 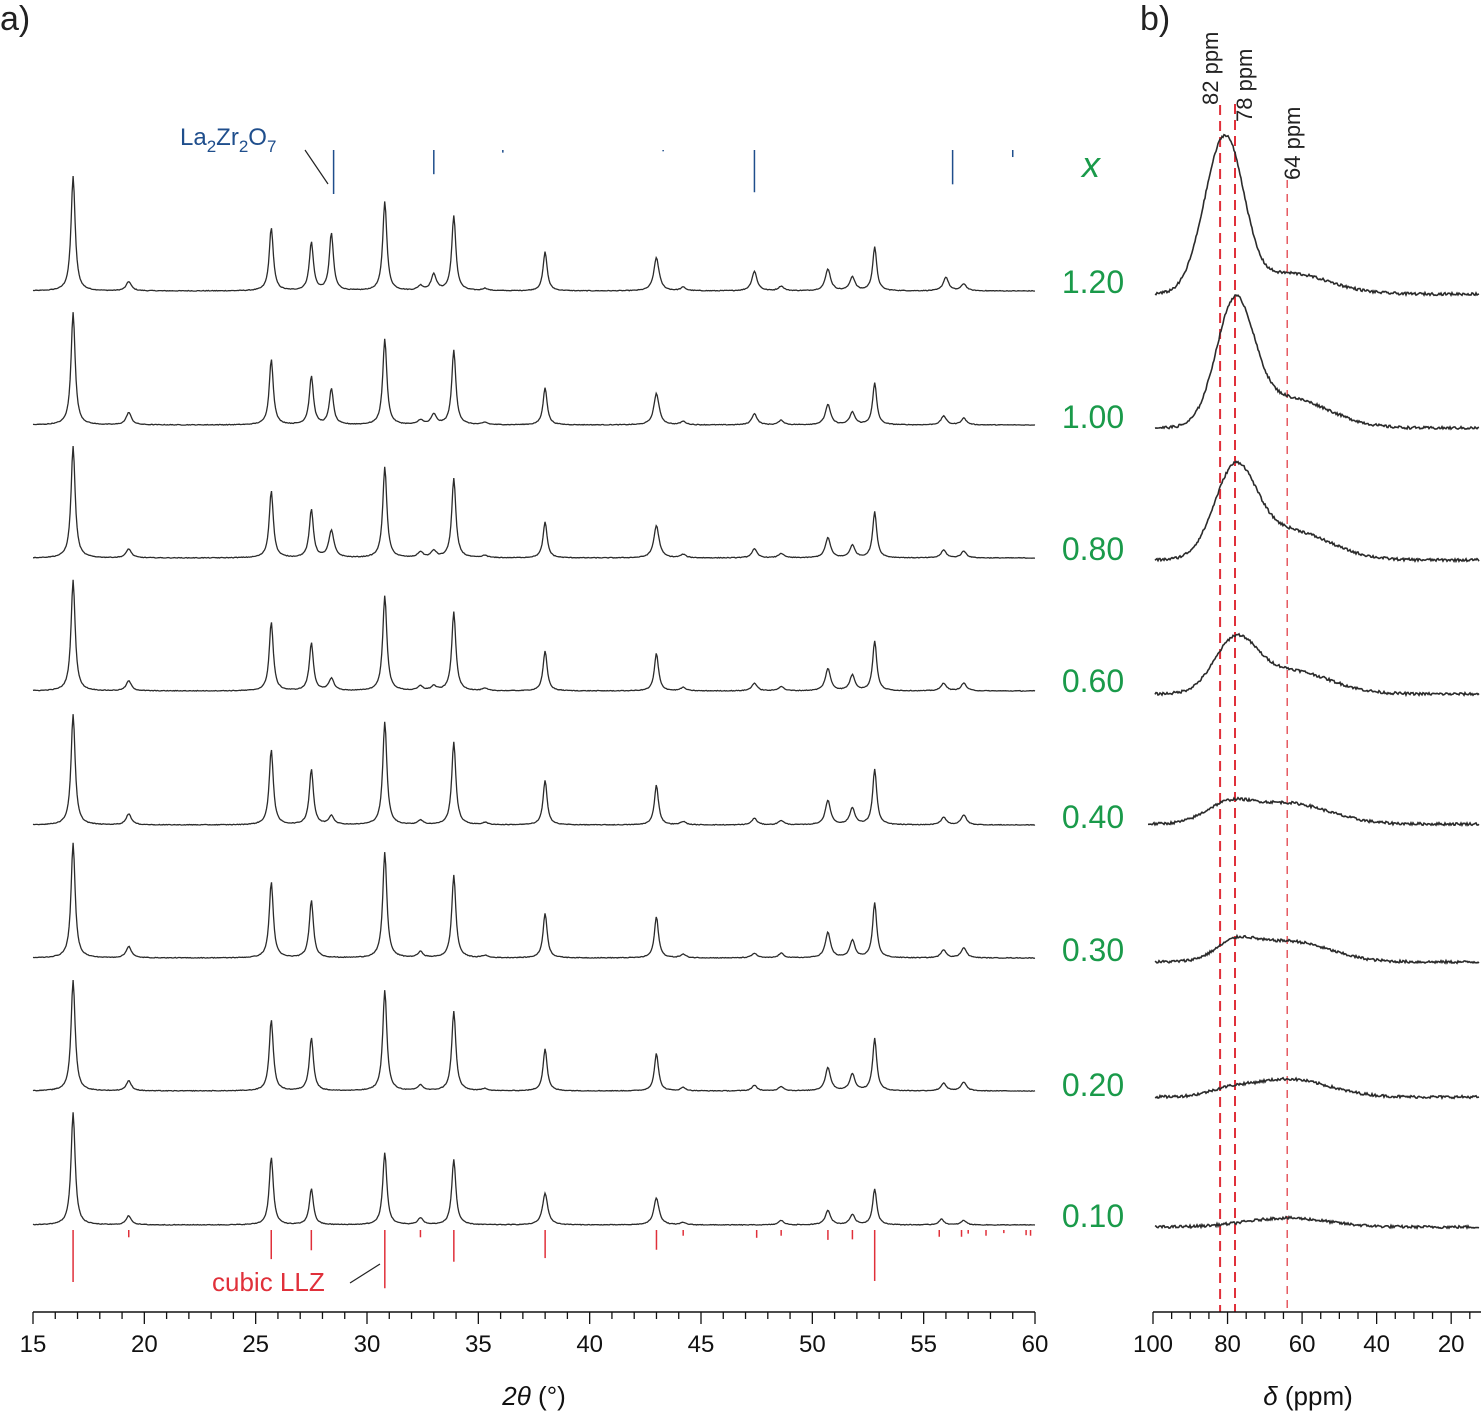 What do you see at coordinates (268, 1282) in the screenshot?
I see `llz-label: cubic LLZ` at bounding box center [268, 1282].